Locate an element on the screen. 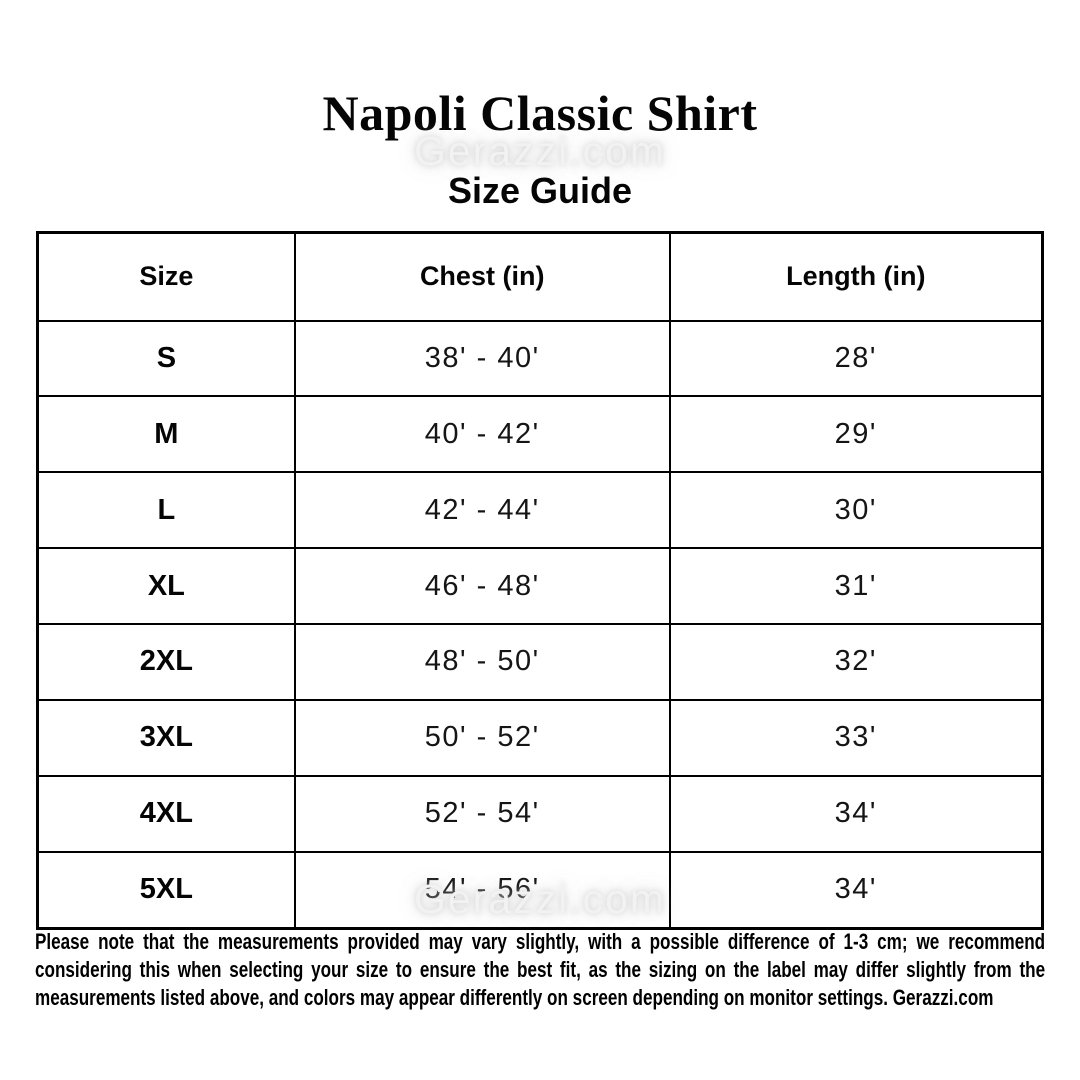  page-title: Napoli Classic Shirt is located at coordinates (540, 113).